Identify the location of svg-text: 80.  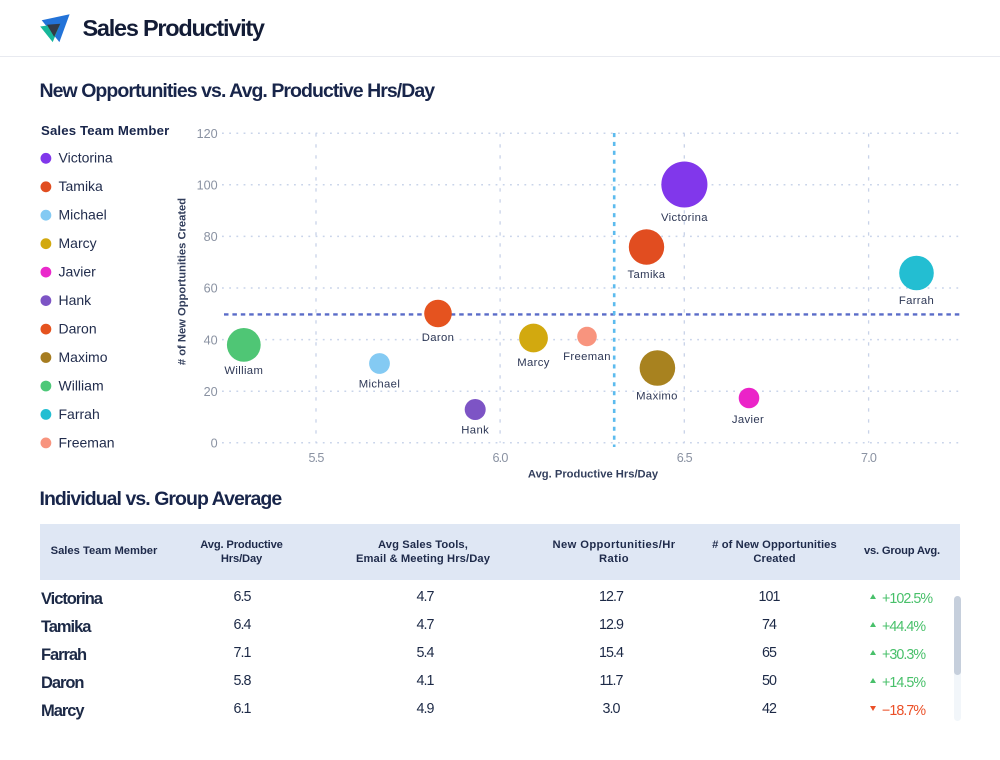
(211, 237).